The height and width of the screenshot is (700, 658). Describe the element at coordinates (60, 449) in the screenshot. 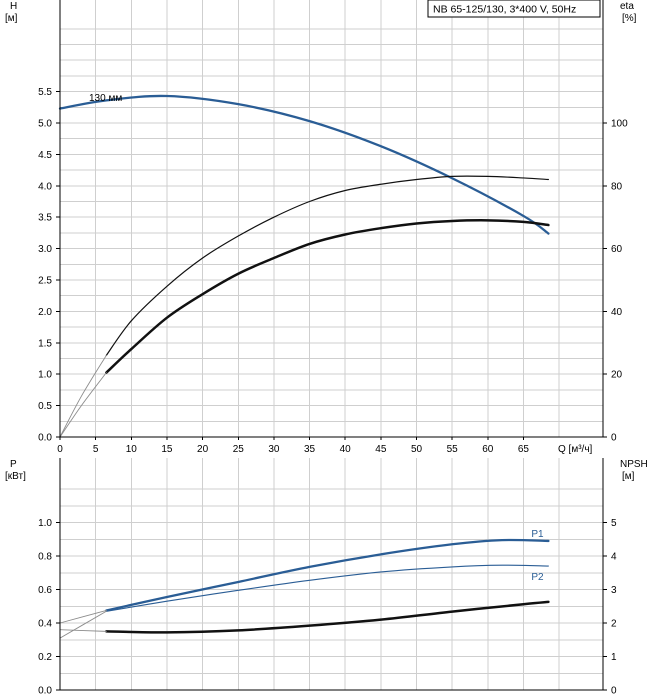

I see `x-tick-label: 0` at that location.